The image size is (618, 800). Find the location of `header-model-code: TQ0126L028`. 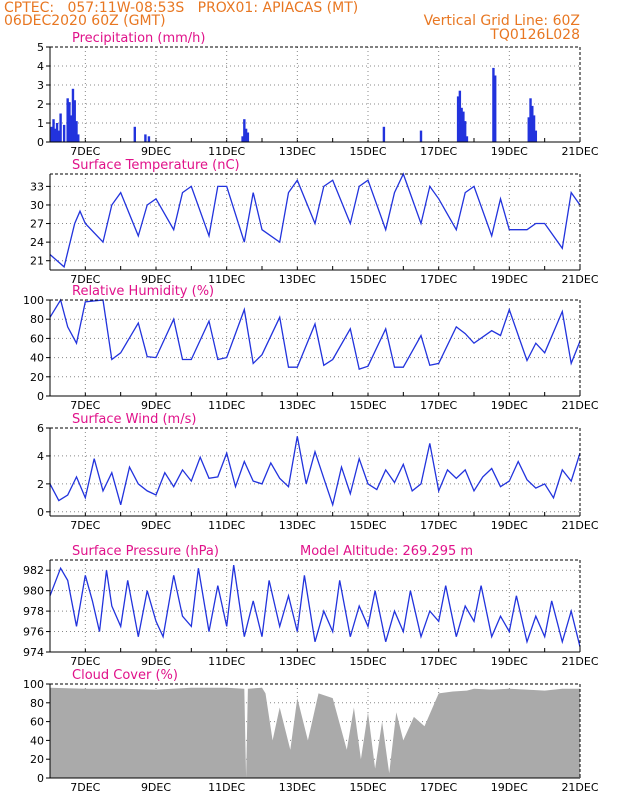

header-model-code: TQ0126L028 is located at coordinates (535, 35).